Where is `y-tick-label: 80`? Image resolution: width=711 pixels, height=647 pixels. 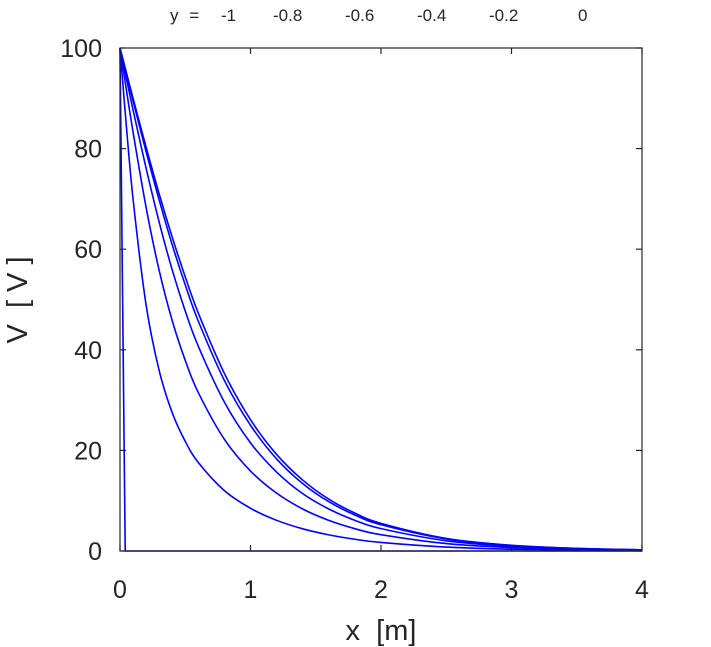 y-tick-label: 80 is located at coordinates (88, 150).